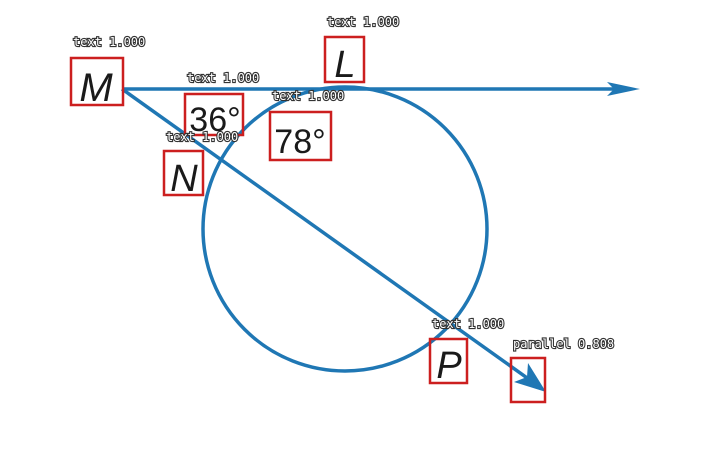  I want to click on arrow-head-mp, so click(530, 377).